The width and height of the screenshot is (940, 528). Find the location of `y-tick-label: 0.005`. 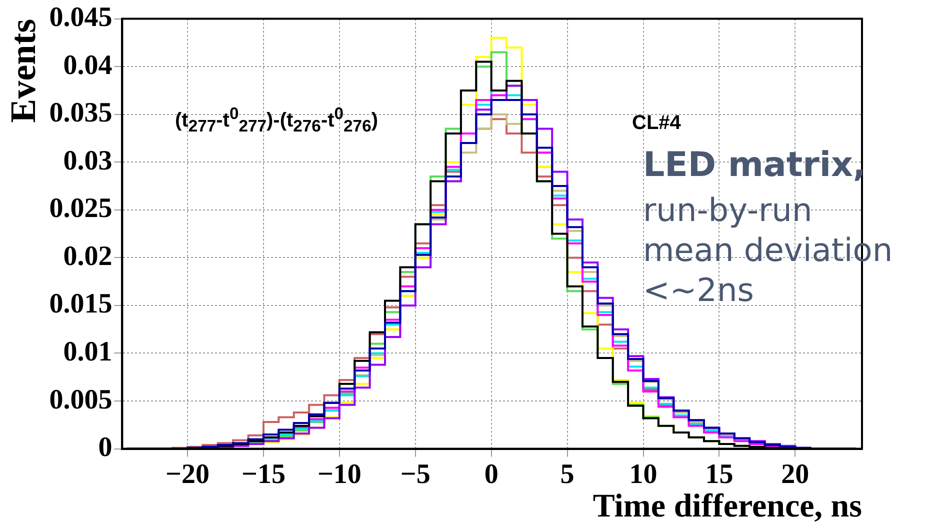

y-tick-label: 0.005 is located at coordinates (80, 400).